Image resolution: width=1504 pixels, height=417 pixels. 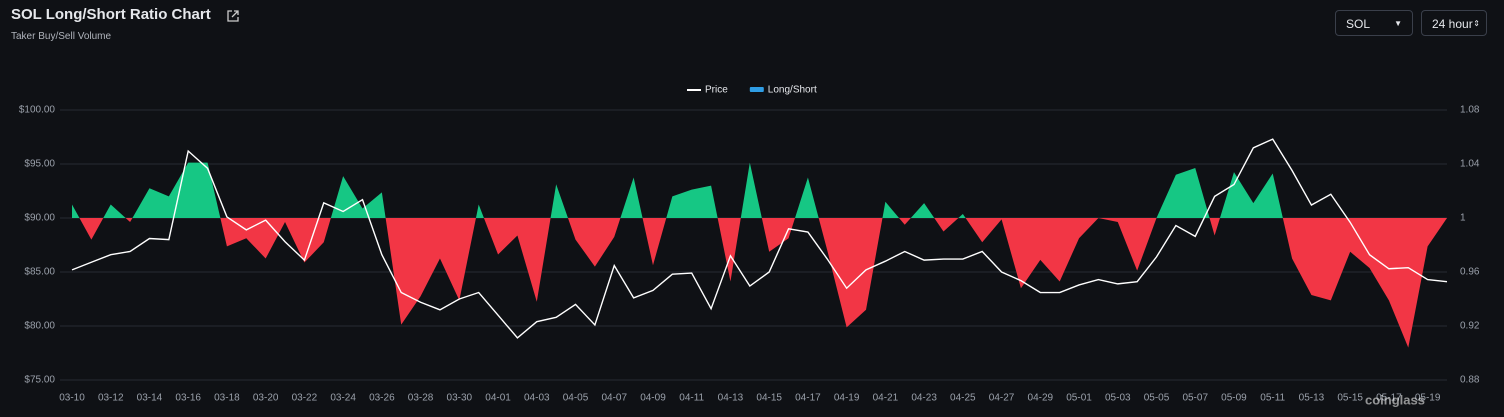 What do you see at coordinates (1470, 164) in the screenshot?
I see `y2-tick-label: 1.04` at bounding box center [1470, 164].